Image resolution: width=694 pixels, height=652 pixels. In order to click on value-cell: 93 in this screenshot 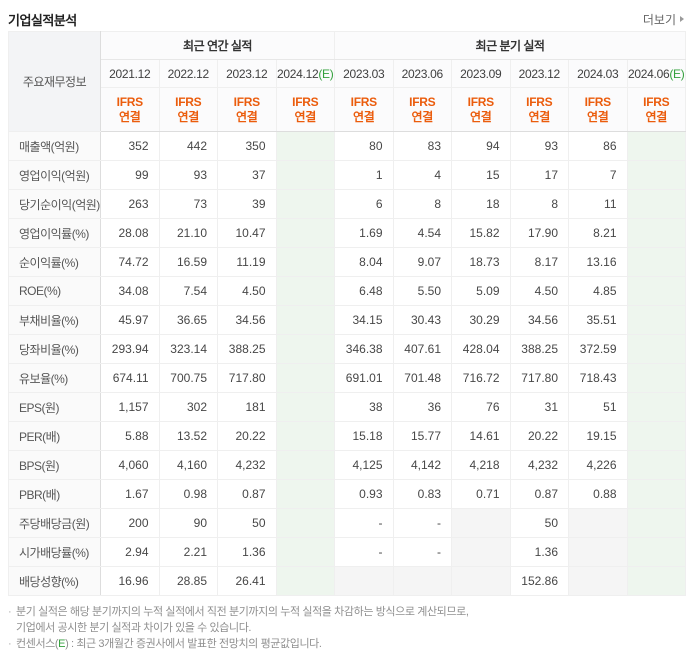, I will do `click(539, 146)`.